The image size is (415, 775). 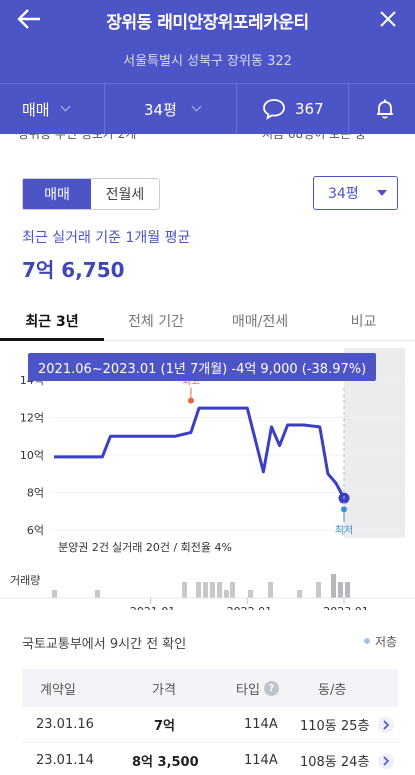 What do you see at coordinates (104, 644) in the screenshot?
I see `data-source-text: 국토교통부에서 9시간 전 확인` at bounding box center [104, 644].